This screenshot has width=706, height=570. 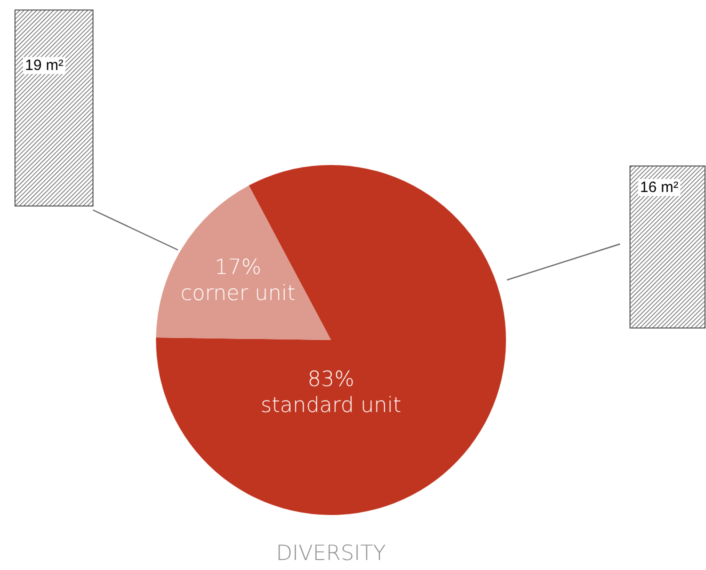 I want to click on data-label: 83%, so click(x=331, y=378).